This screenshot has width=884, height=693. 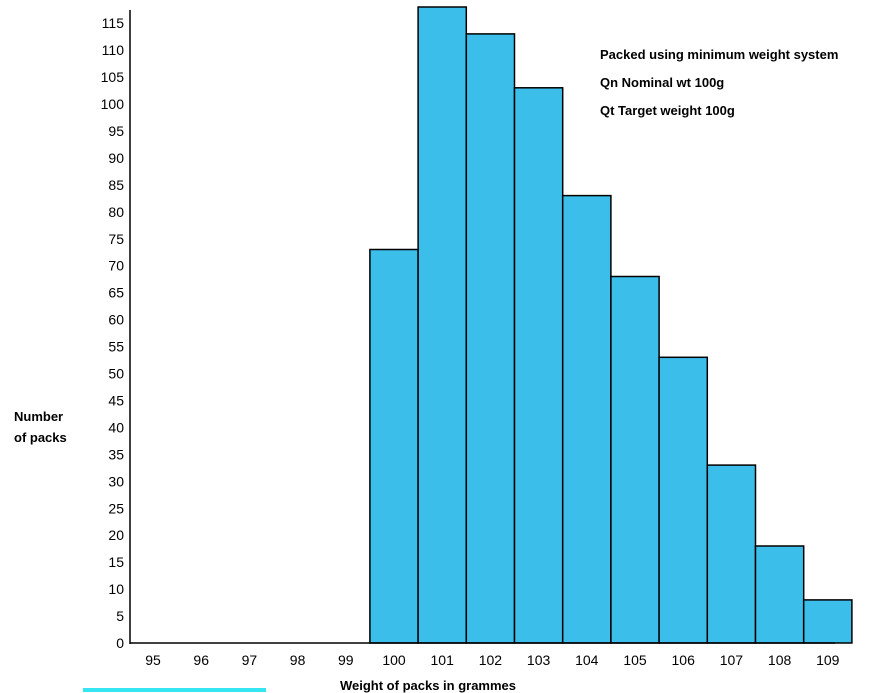 I want to click on y-axis-label-line-1: Number, so click(x=38, y=416).